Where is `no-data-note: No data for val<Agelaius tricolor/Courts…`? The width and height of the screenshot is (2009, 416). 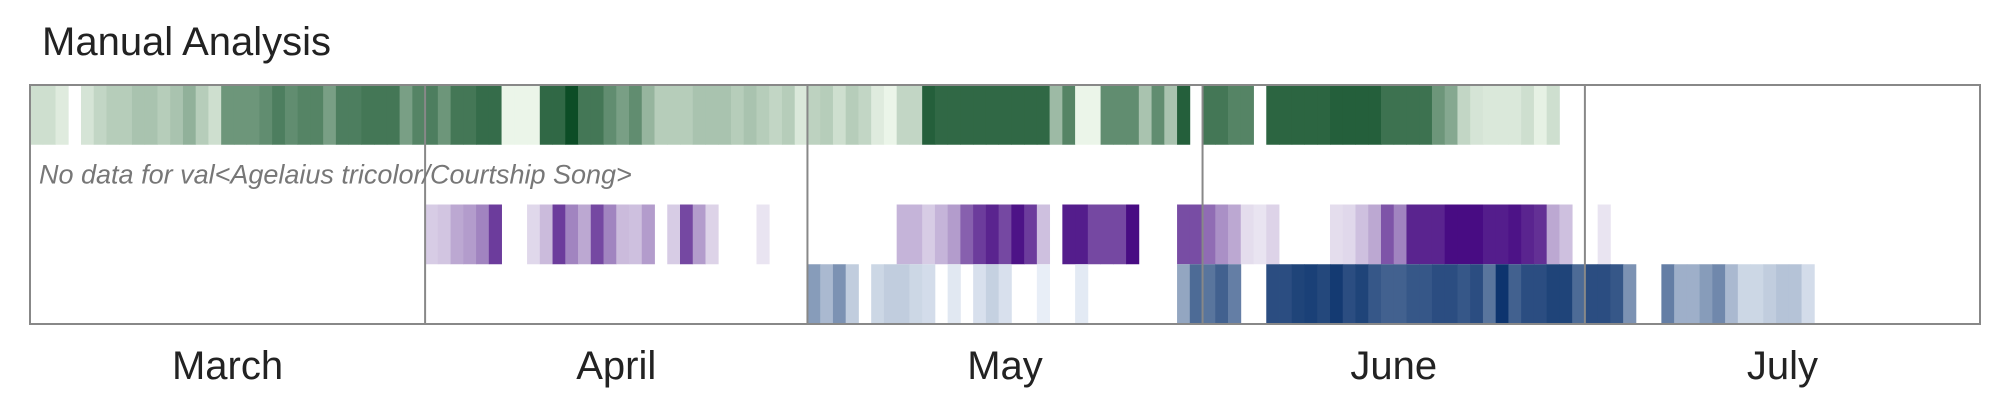 no-data-note: No data for val<Agelaius tricolor/Courts… is located at coordinates (335, 175).